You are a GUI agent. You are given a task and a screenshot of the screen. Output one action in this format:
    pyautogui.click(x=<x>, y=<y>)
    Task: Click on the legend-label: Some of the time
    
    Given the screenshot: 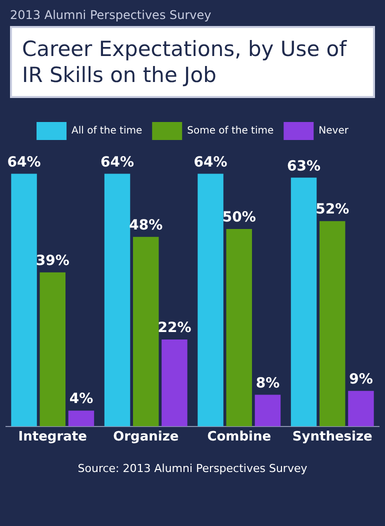 What is the action you would take?
    pyautogui.click(x=230, y=131)
    